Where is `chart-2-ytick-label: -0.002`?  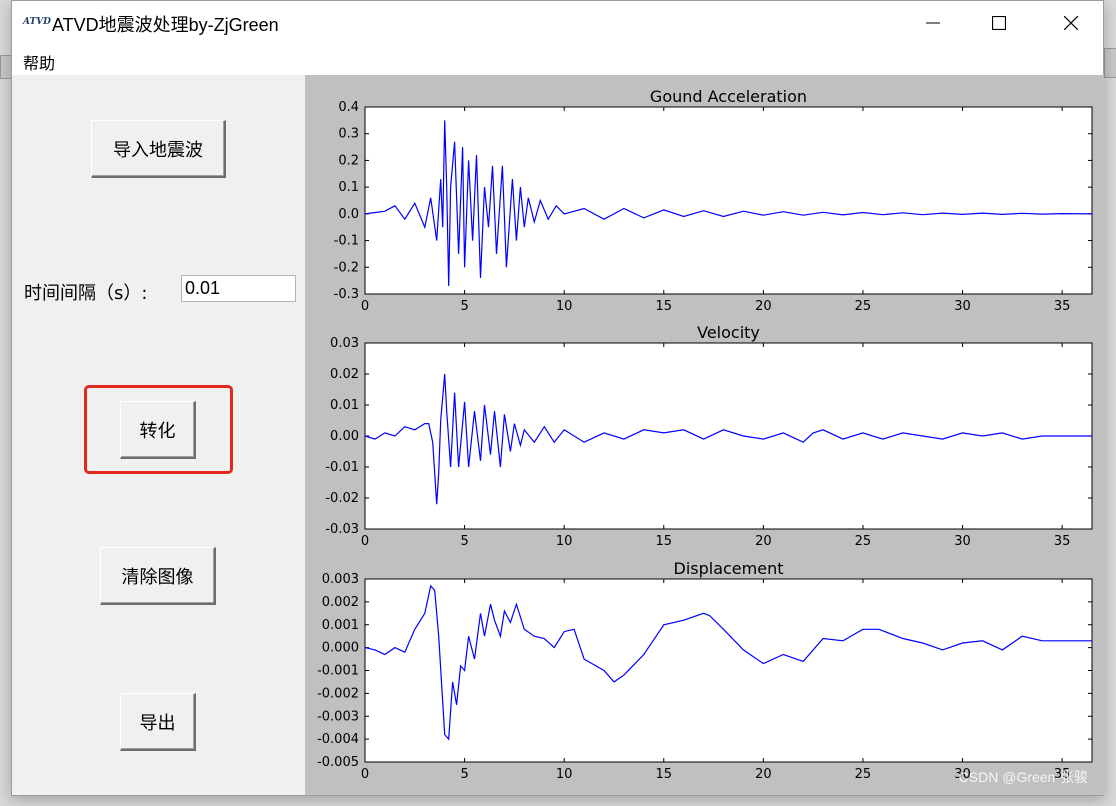 chart-2-ytick-label: -0.002 is located at coordinates (338, 693).